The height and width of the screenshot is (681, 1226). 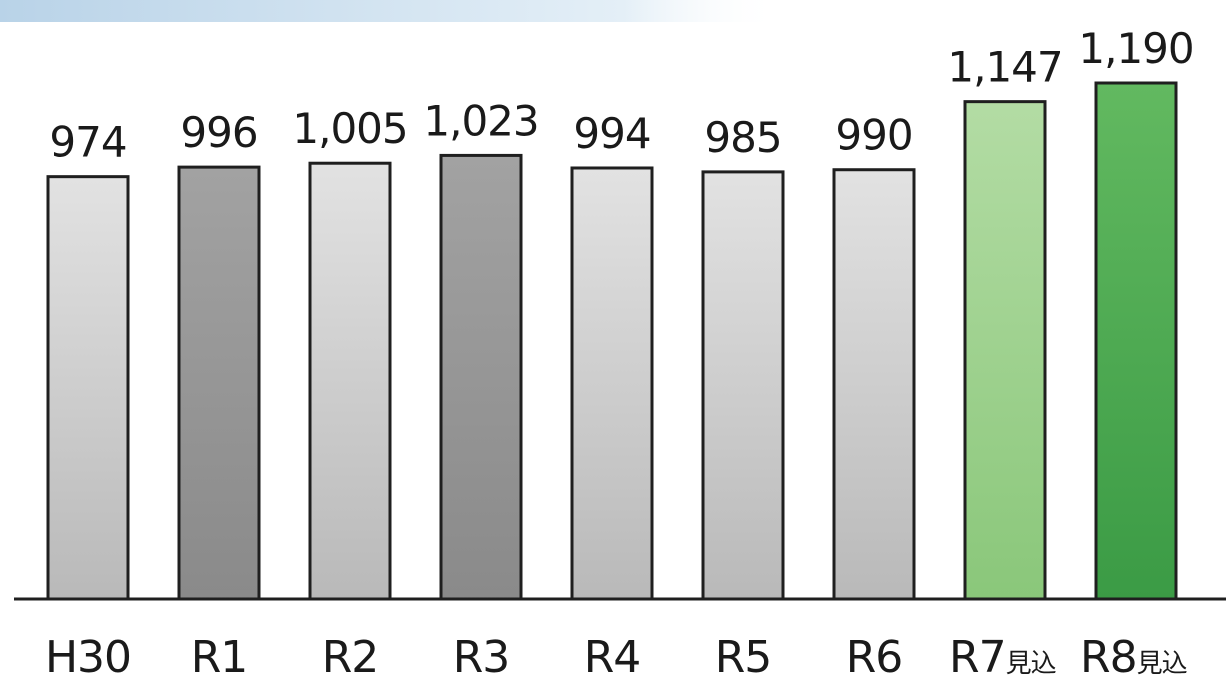 I want to click on bar-r8, so click(x=1136, y=341).